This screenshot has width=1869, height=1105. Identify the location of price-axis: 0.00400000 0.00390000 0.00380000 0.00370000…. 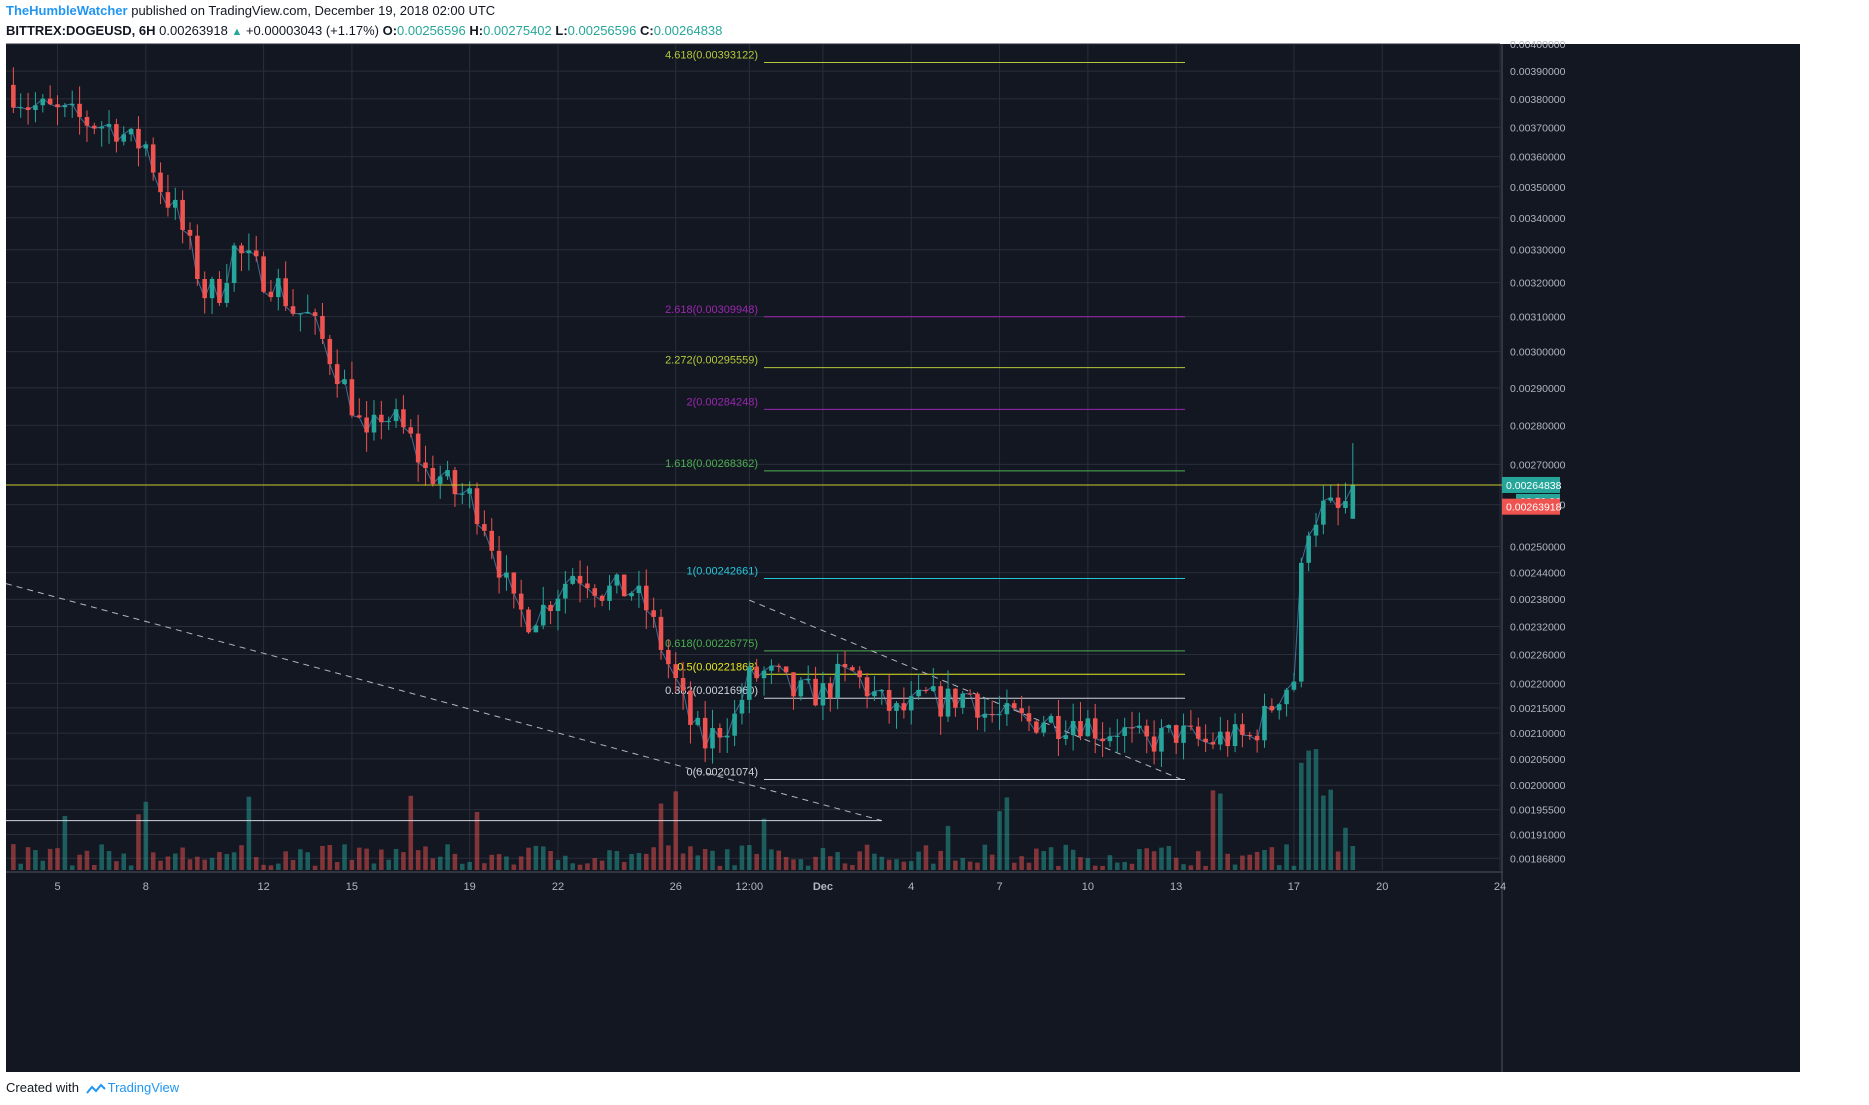
(1534, 555).